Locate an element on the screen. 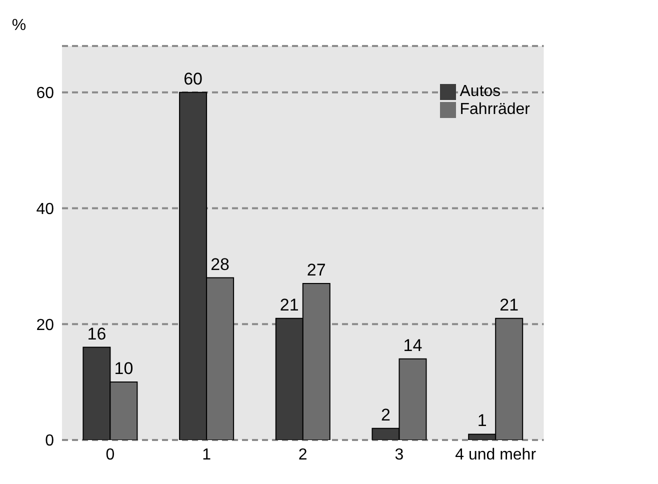 The height and width of the screenshot is (484, 658). y-tick-label: 40 is located at coordinates (45, 209).